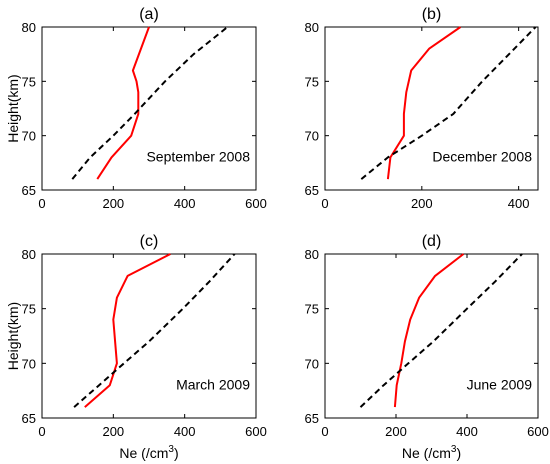  I want to click on panel-annotation: March 2009, so click(213, 385).